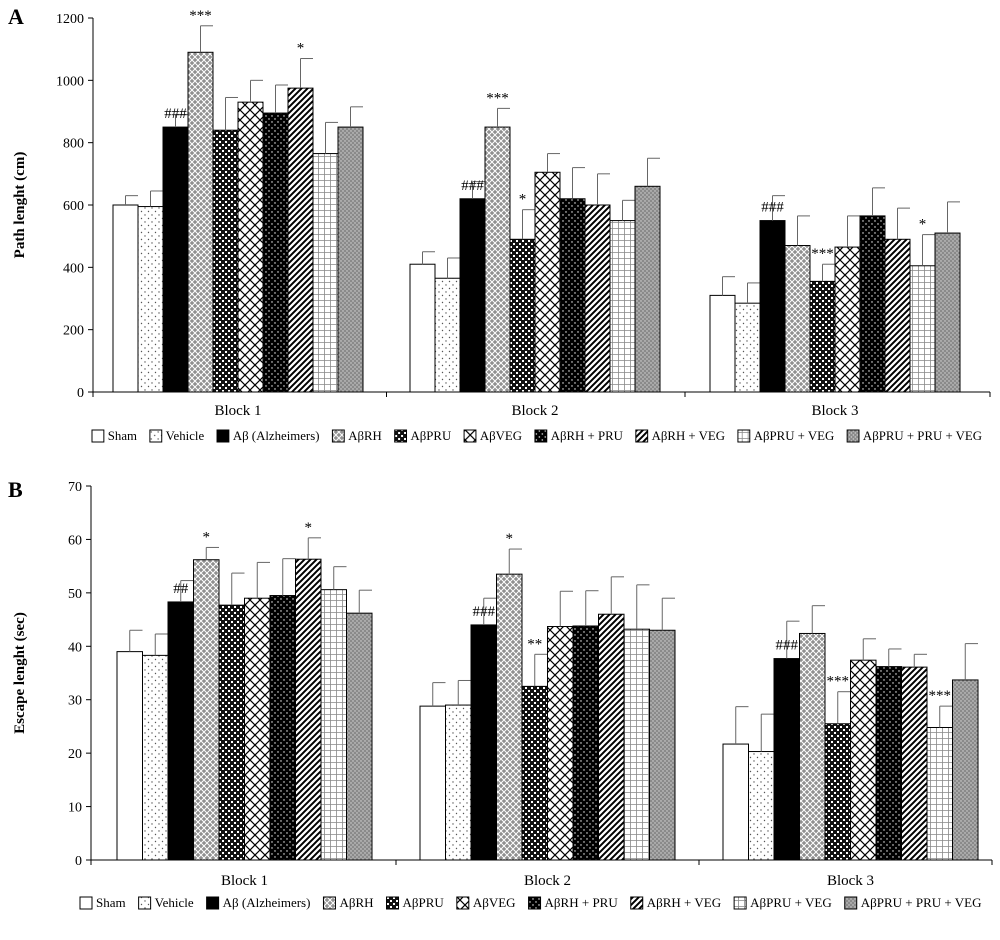  Describe the element at coordinates (20, 673) in the screenshot. I see `y-axis-label: Escape lenght (sec)` at that location.